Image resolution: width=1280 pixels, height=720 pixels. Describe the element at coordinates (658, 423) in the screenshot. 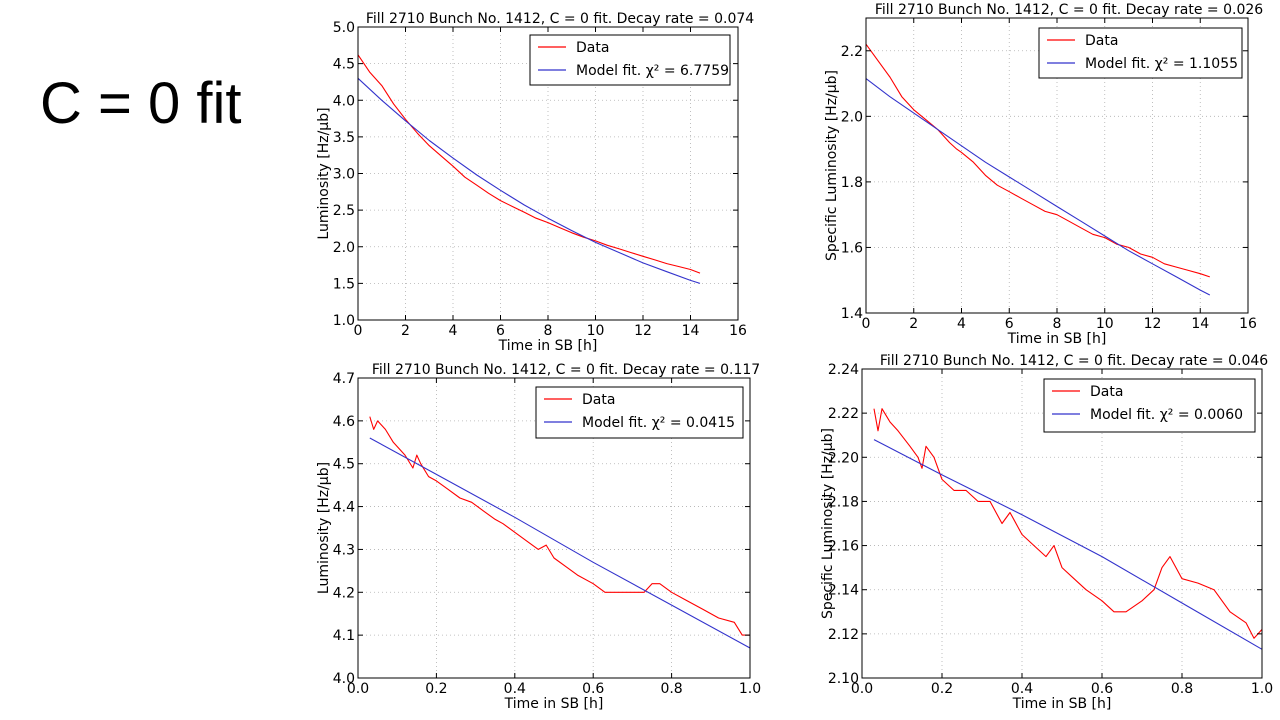

I see `legend-entry: Model fit. χ² = 0.0415` at that location.